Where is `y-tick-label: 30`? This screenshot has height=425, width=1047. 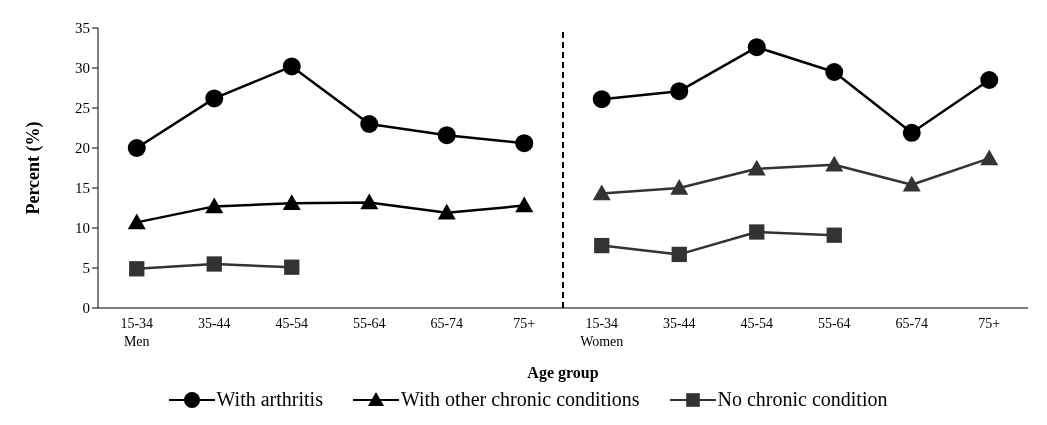 y-tick-label: 30 is located at coordinates (82, 68).